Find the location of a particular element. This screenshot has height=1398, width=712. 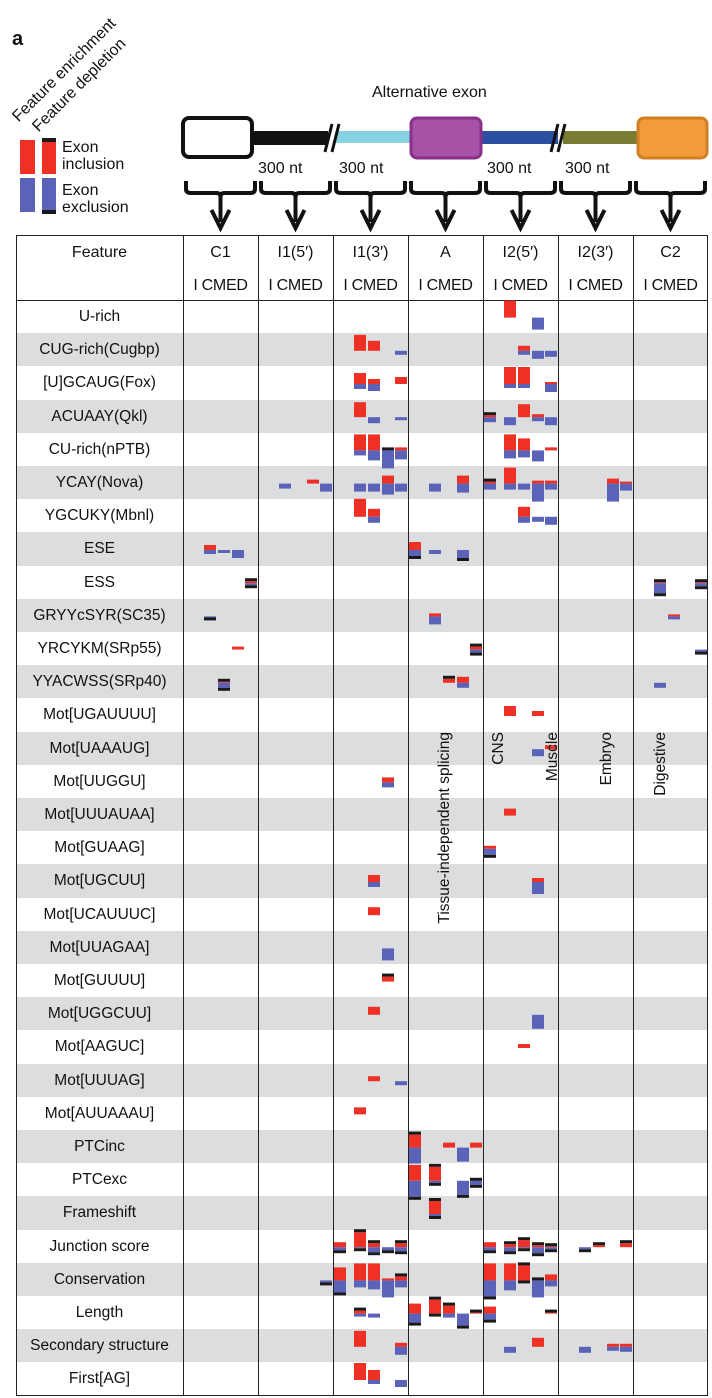

feature-label: Mot[UUUAG] is located at coordinates (99, 1080).